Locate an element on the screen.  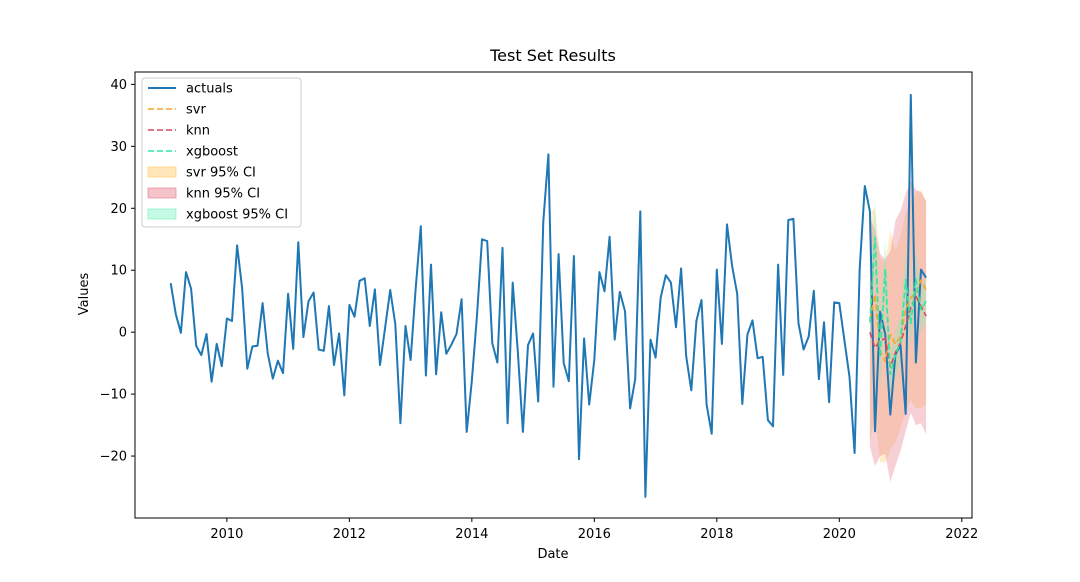
y-tick-label: 30 is located at coordinates (118, 147).